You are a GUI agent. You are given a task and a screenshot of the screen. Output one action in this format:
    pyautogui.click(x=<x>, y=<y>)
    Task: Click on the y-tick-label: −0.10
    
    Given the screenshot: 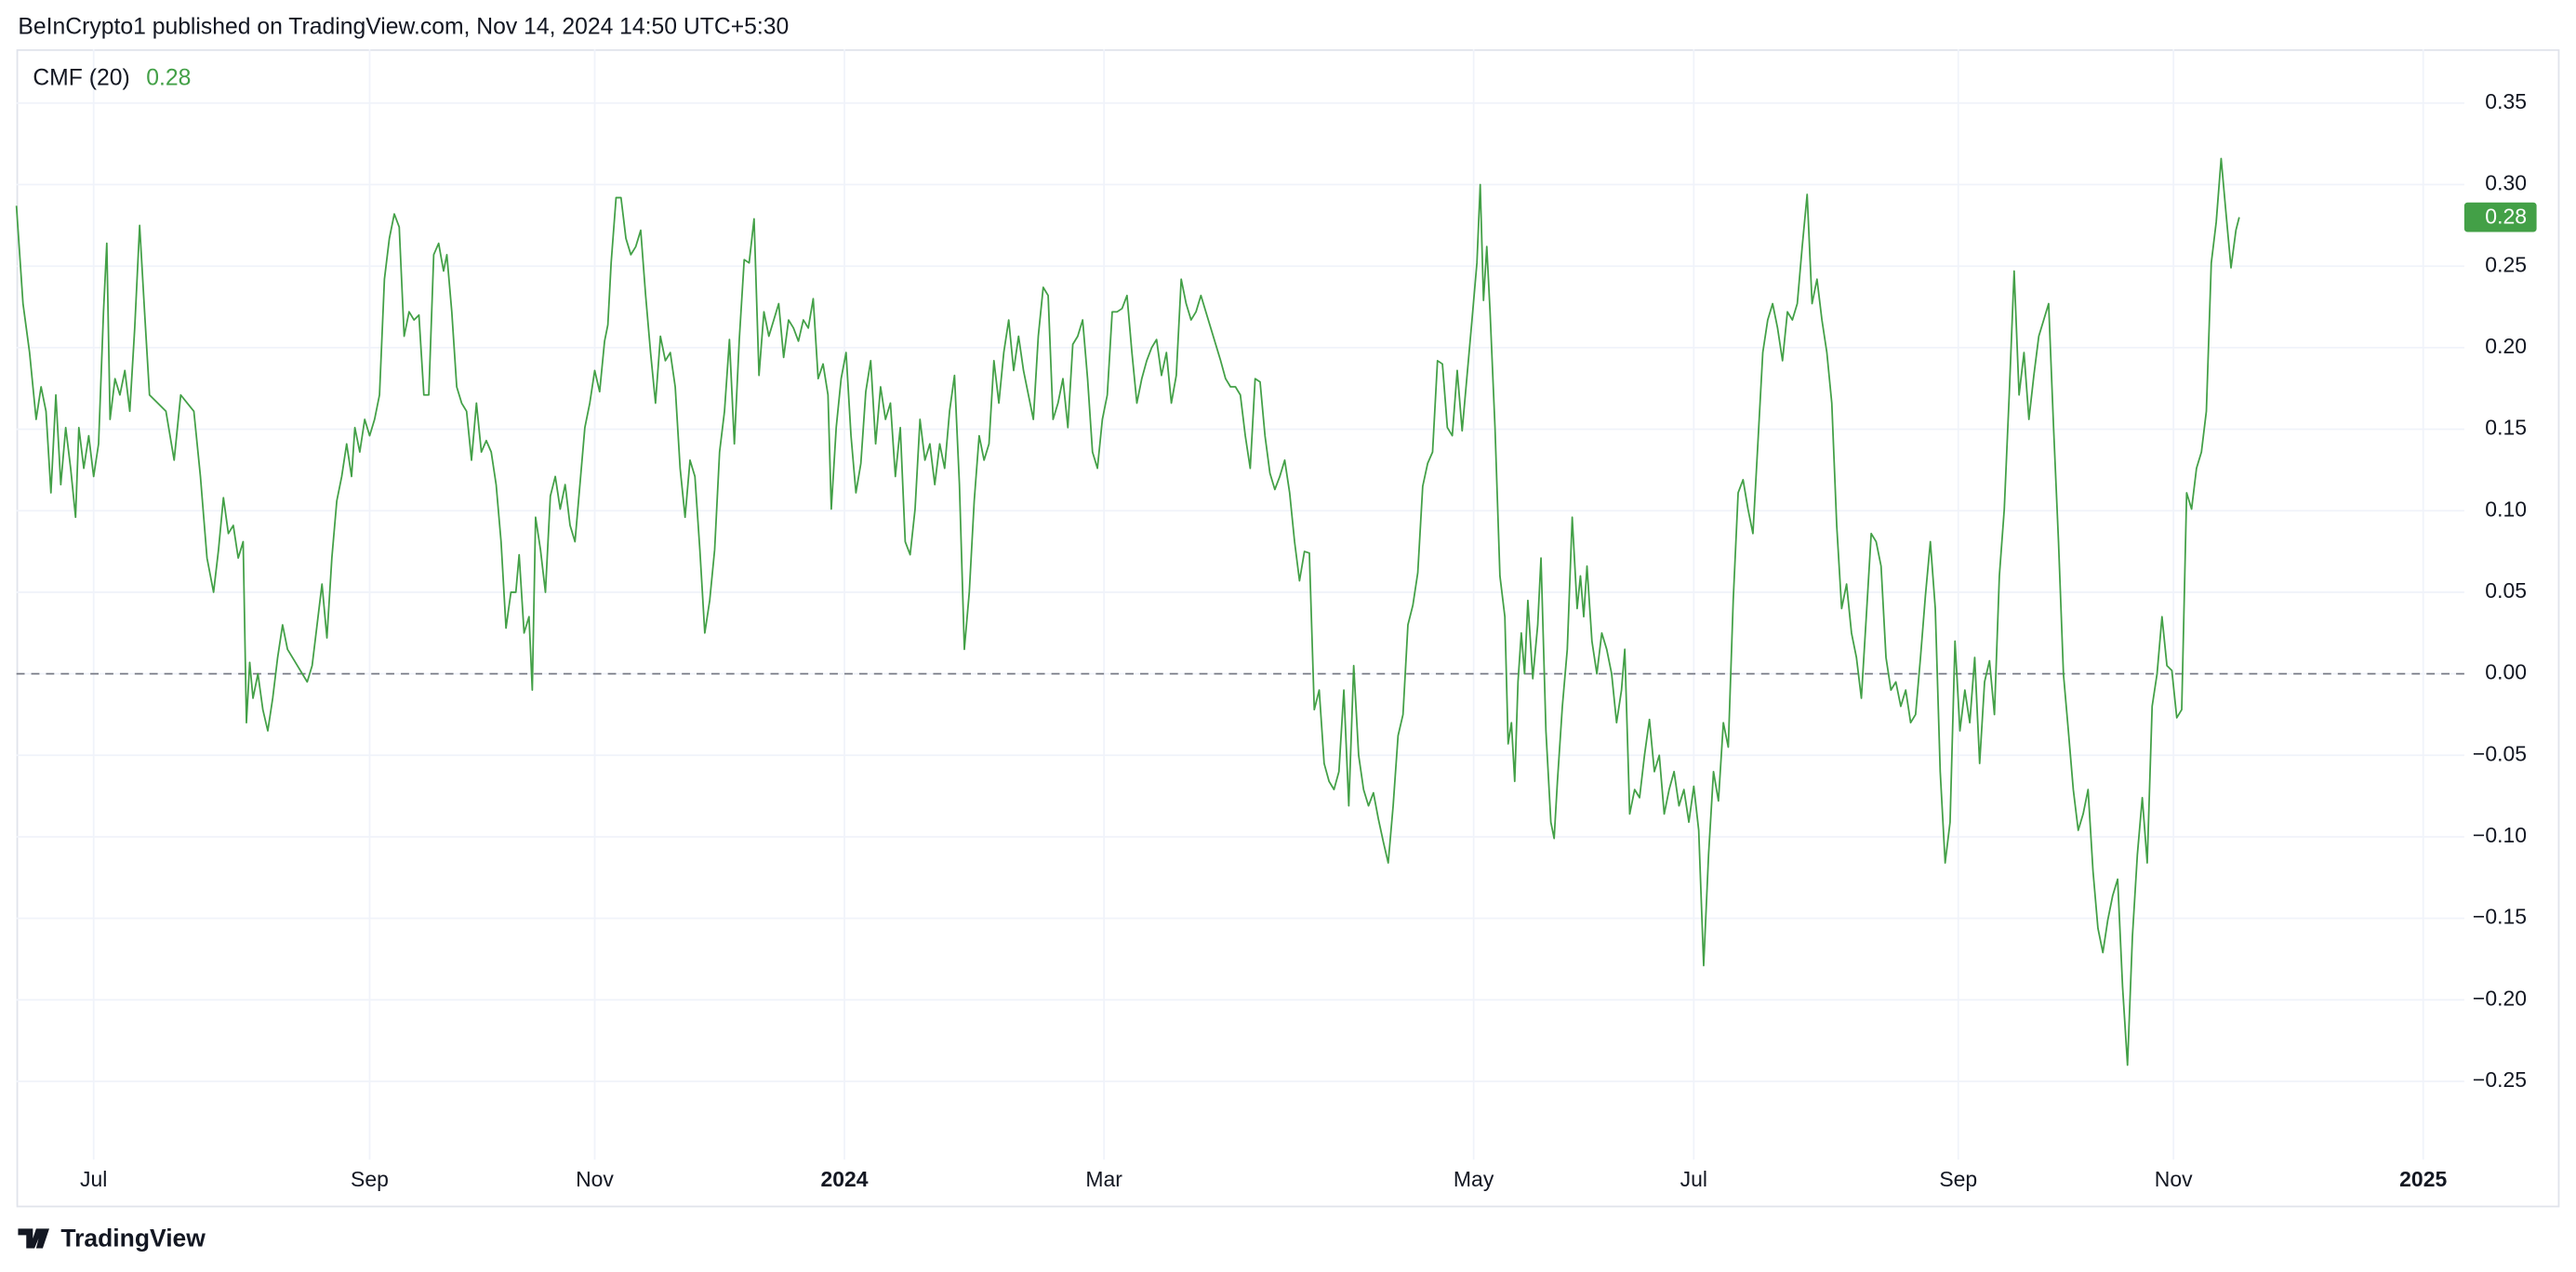 What is the action you would take?
    pyautogui.click(x=2500, y=835)
    